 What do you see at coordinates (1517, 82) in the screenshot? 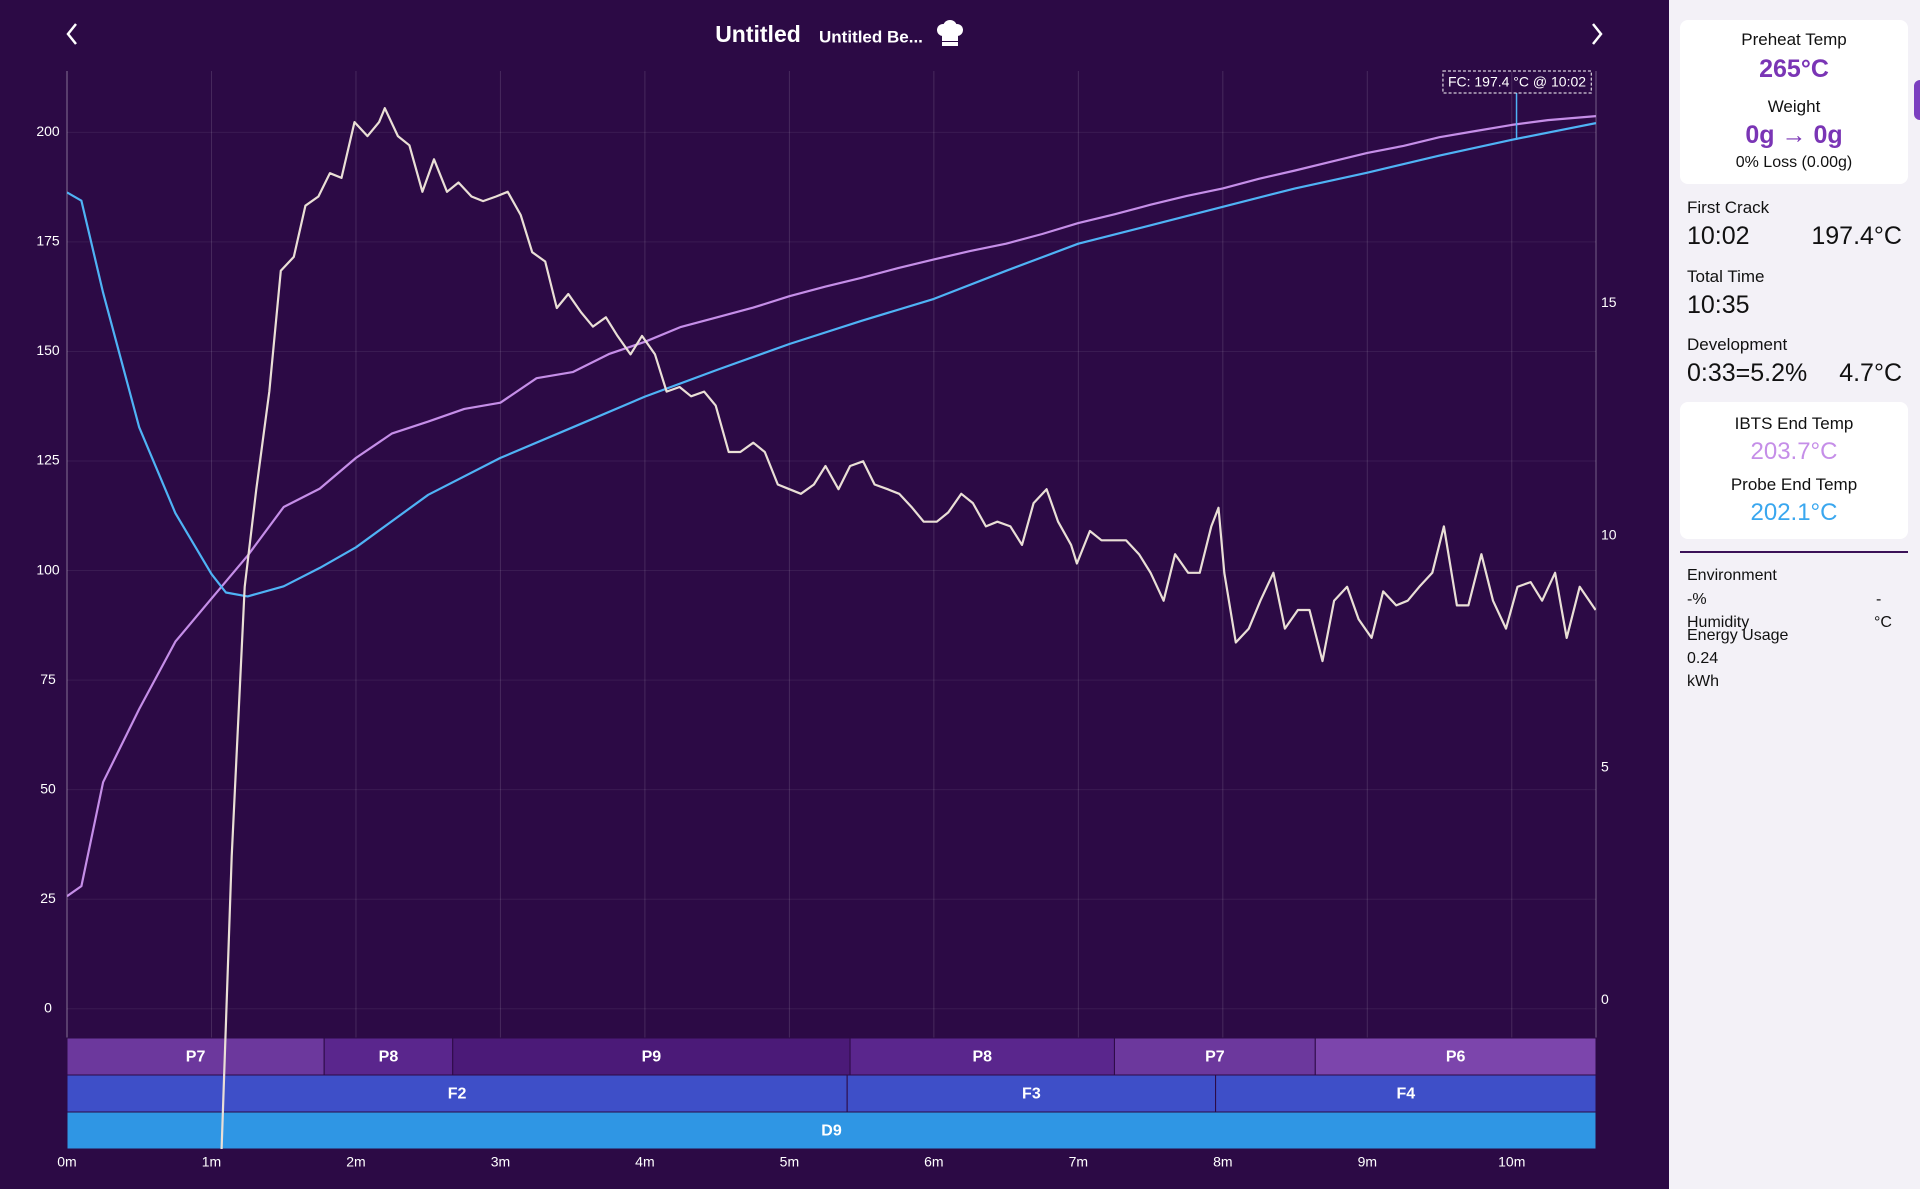
I see `first-crack-label: FC: 197.4 °C @ 10:02` at bounding box center [1517, 82].